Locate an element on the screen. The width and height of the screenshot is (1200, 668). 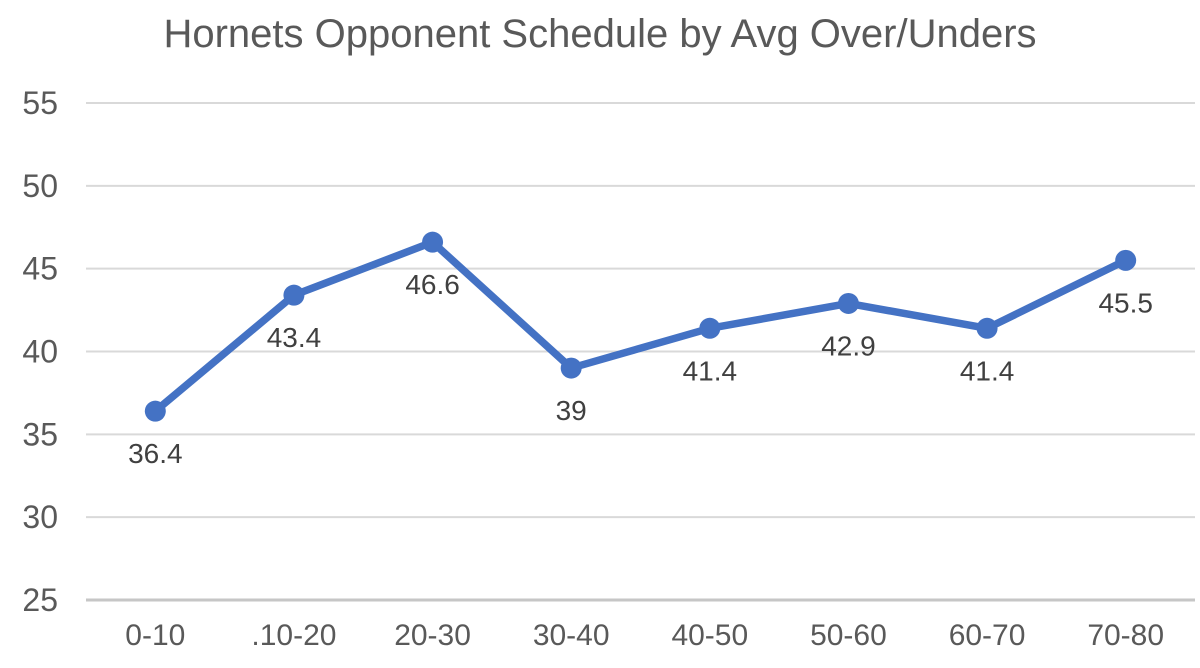
x-tick-label: 50-60 is located at coordinates (848, 635).